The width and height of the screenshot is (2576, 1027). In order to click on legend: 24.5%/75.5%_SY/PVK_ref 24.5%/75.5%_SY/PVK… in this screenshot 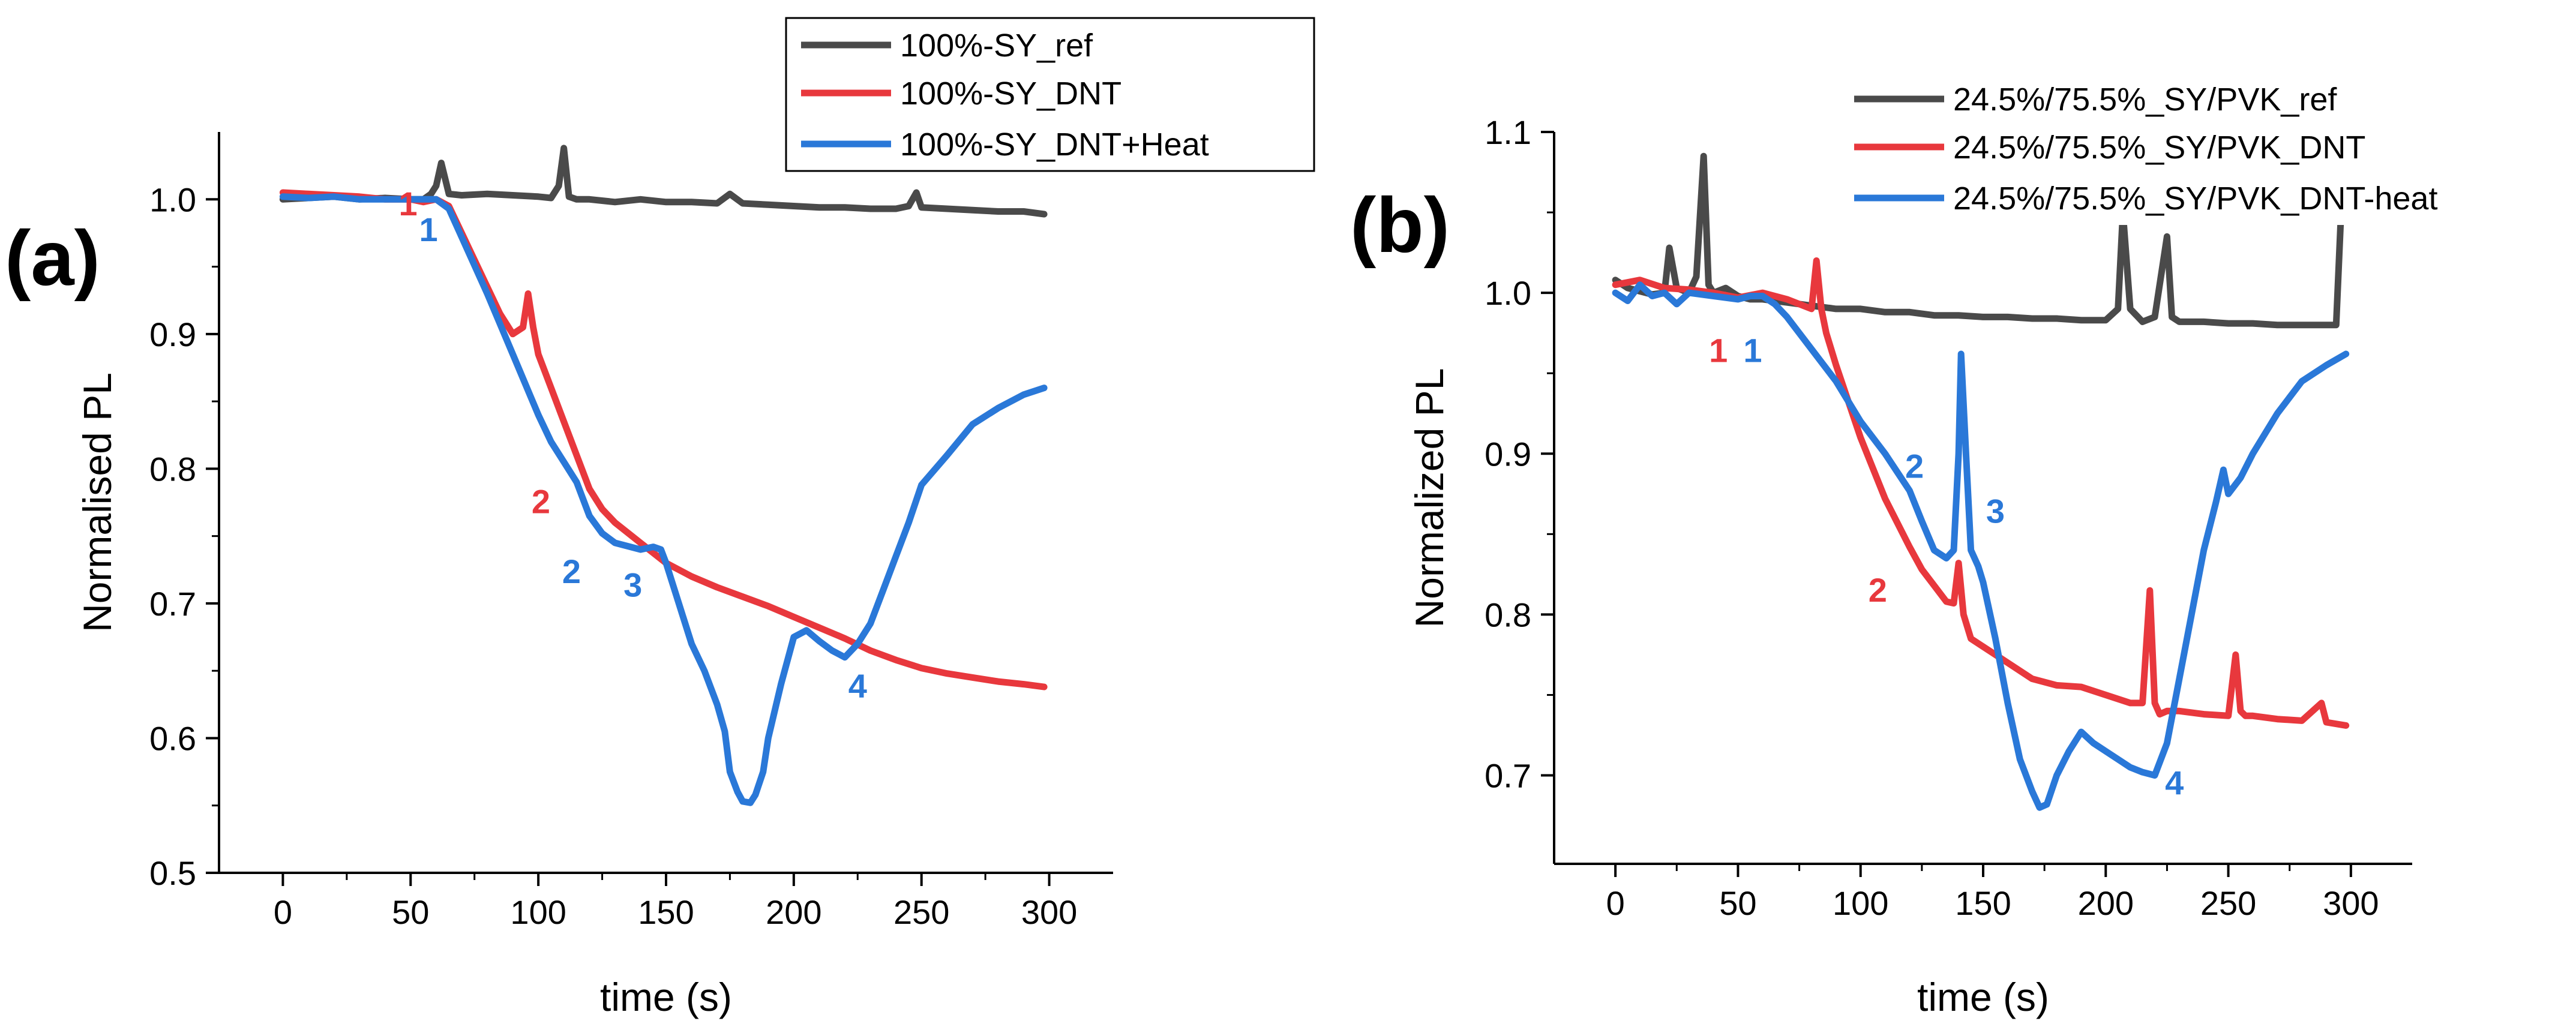, I will do `click(2202, 150)`.